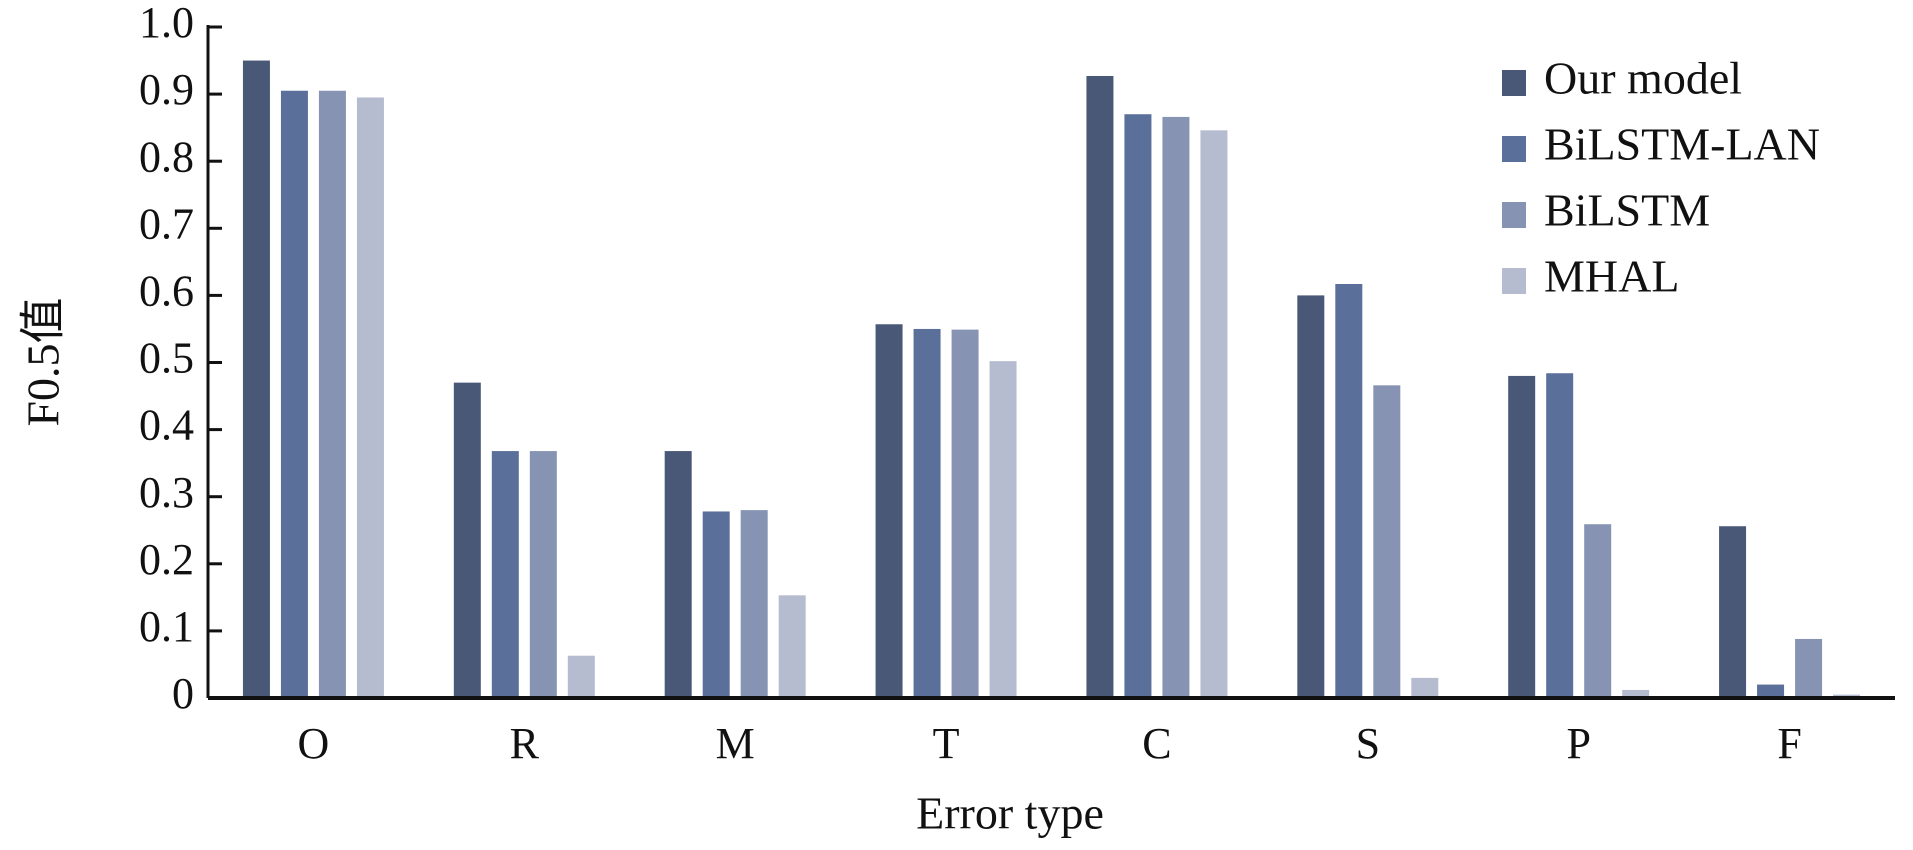  What do you see at coordinates (166, 223) in the screenshot?
I see `y-tick-label: 0.7` at bounding box center [166, 223].